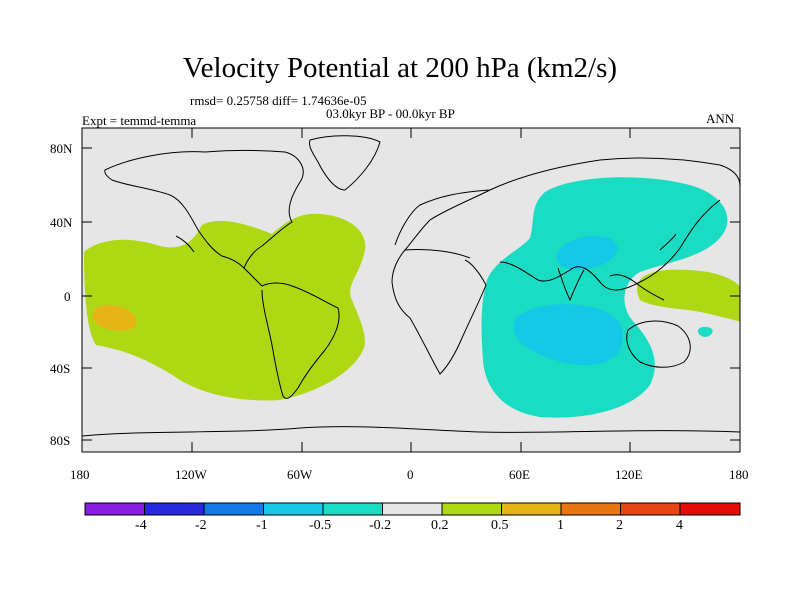 This screenshot has height=600, width=800. Describe the element at coordinates (300, 474) in the screenshot. I see `lon-label-60w: 60W` at that location.